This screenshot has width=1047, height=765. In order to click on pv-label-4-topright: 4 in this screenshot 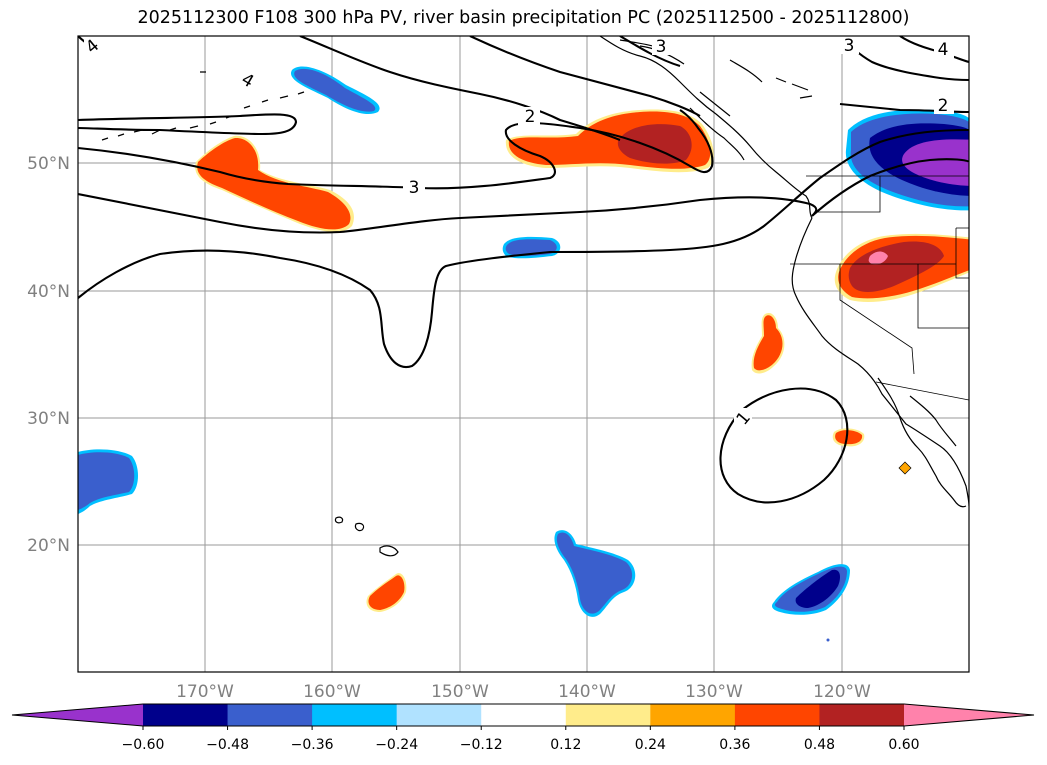, I will do `click(943, 50)`.